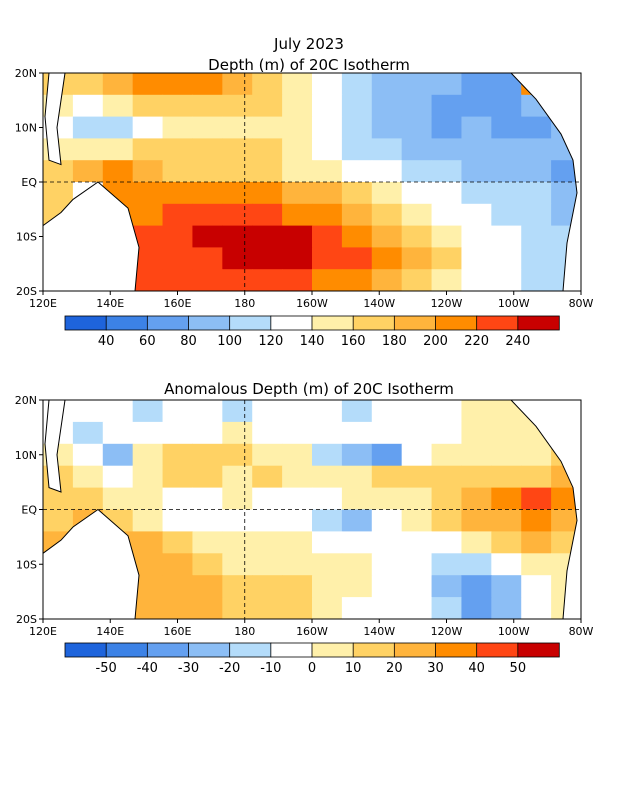 Image resolution: width=618 pixels, height=800 pixels. What do you see at coordinates (581, 631) in the screenshot?
I see `x-tick-label: 80W` at bounding box center [581, 631].